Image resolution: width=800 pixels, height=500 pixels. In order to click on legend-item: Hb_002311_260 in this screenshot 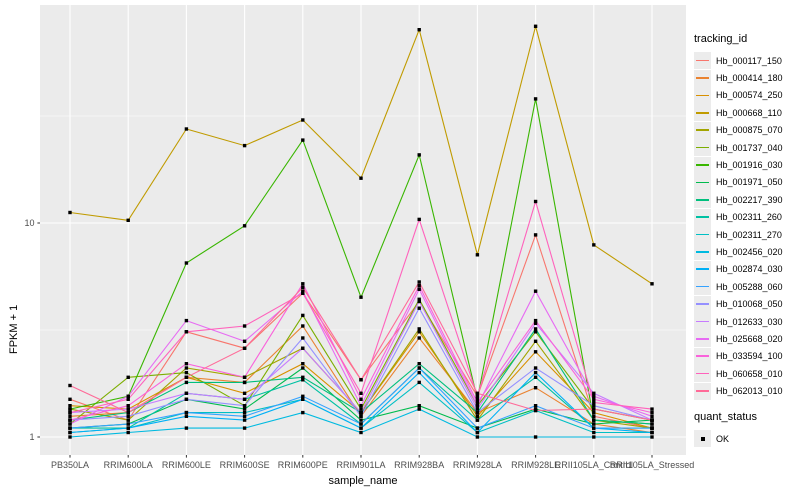, I will do `click(738, 217)`.